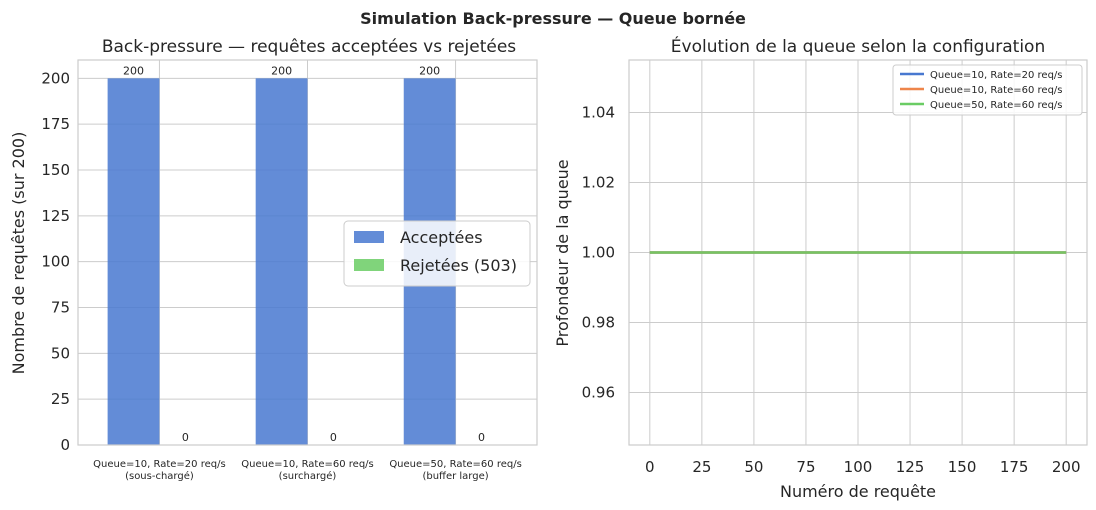  What do you see at coordinates (598, 253) in the screenshot?
I see `line-chart-y-tick-label: 1.00` at bounding box center [598, 253].